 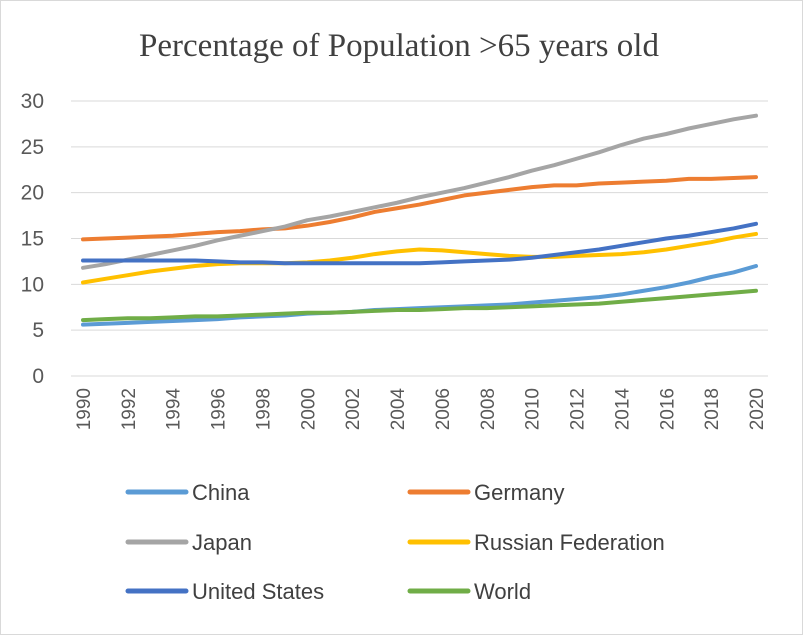 What do you see at coordinates (129, 409) in the screenshot?
I see `x-tick-label: 1992` at bounding box center [129, 409].